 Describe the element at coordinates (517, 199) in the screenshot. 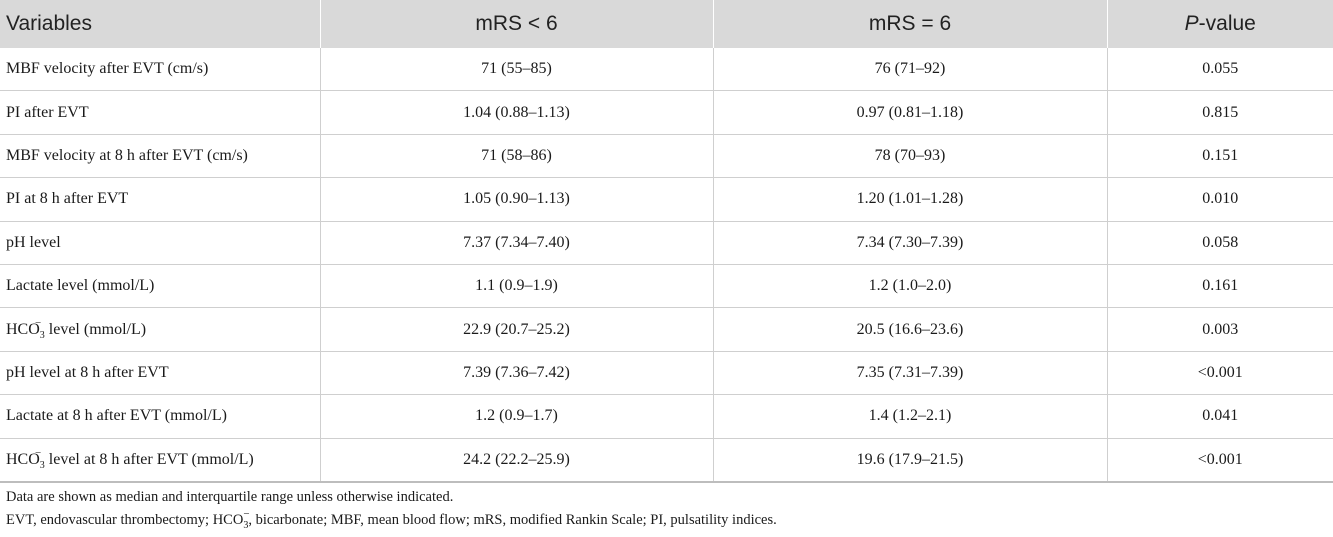

I see `row-mrs-lt6: 1.05 (0.90–1.13)` at that location.